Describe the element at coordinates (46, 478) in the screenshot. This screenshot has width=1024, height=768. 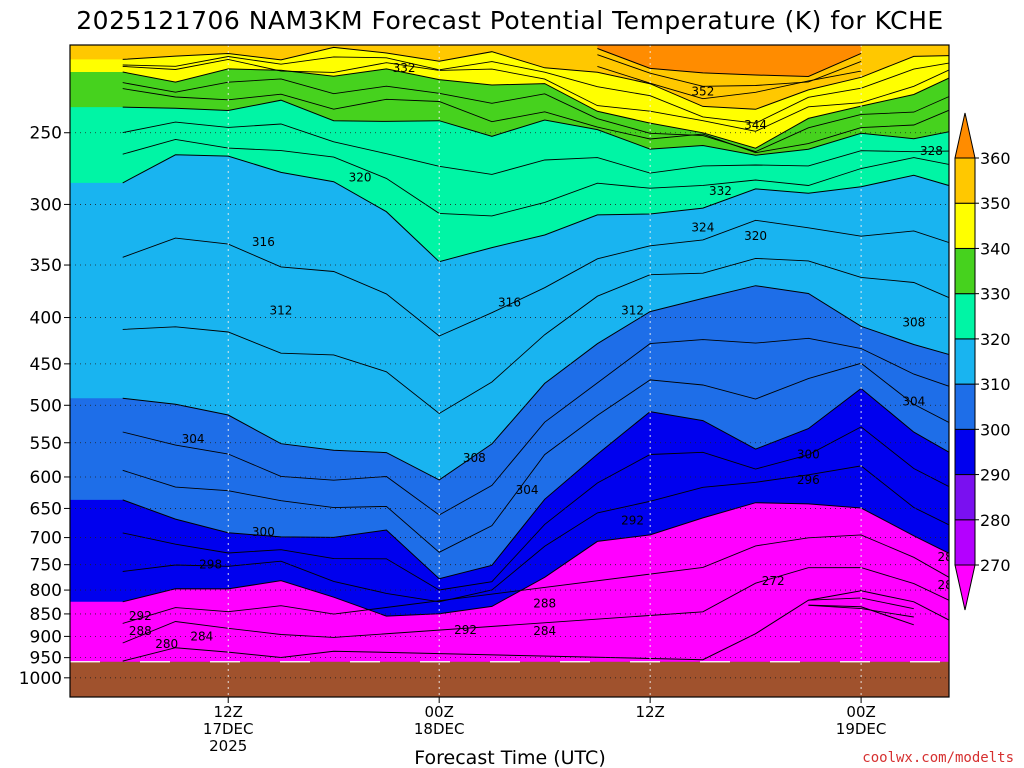
I see `y-tick-label-600: 600` at that location.